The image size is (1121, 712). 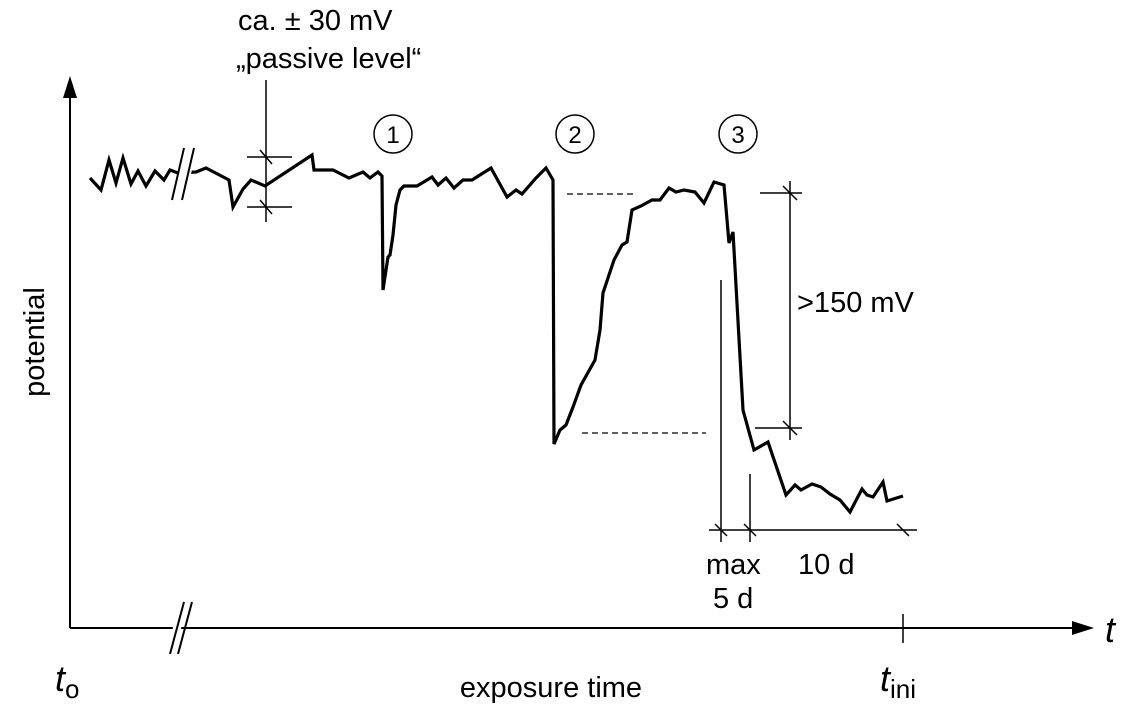 I want to click on passive-level-range-label: ca. ± 30 mV, so click(x=315, y=21).